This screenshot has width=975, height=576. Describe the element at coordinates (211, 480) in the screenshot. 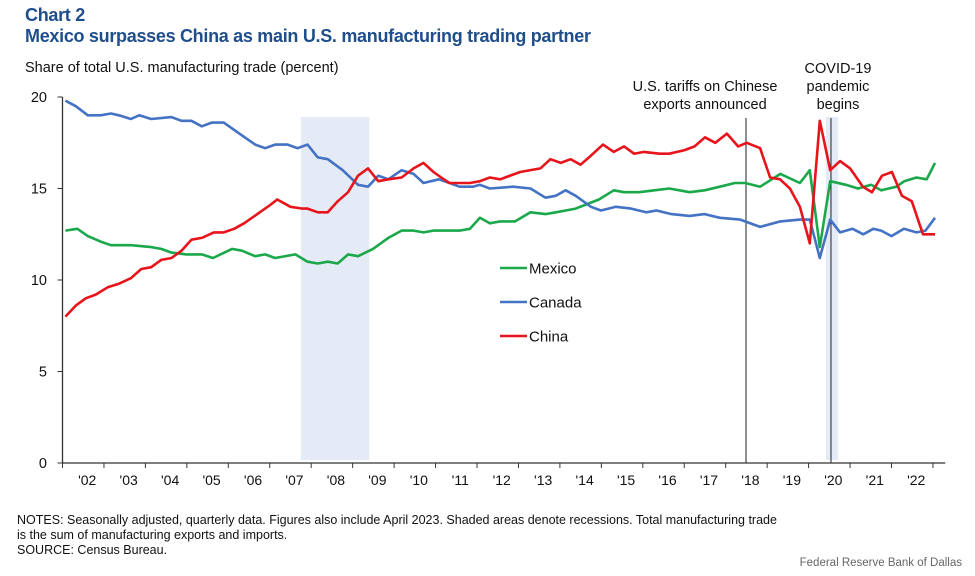

I see `x-tick-label: '05` at that location.